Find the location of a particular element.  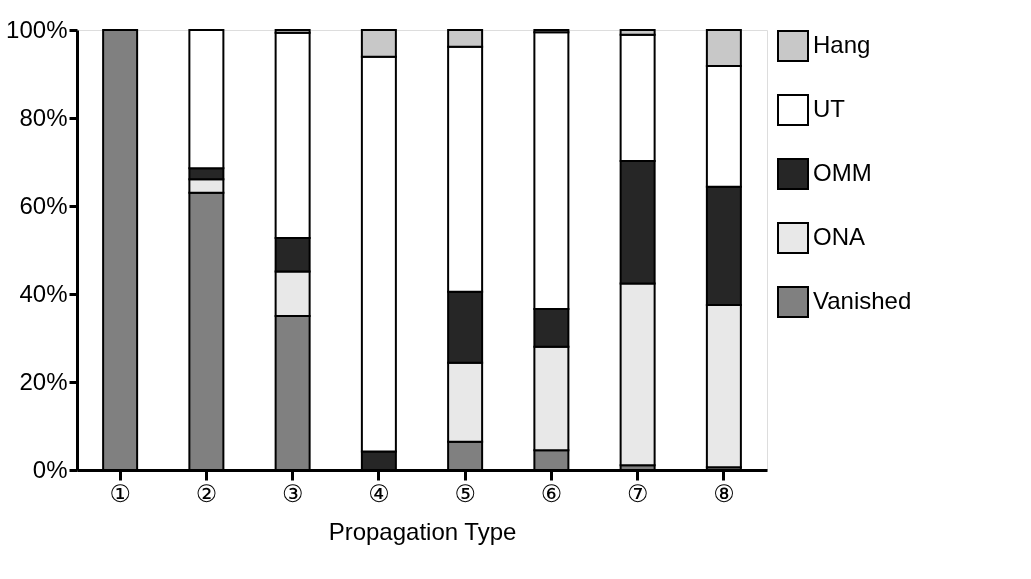

y-tick-label: 0% is located at coordinates (50, 469).